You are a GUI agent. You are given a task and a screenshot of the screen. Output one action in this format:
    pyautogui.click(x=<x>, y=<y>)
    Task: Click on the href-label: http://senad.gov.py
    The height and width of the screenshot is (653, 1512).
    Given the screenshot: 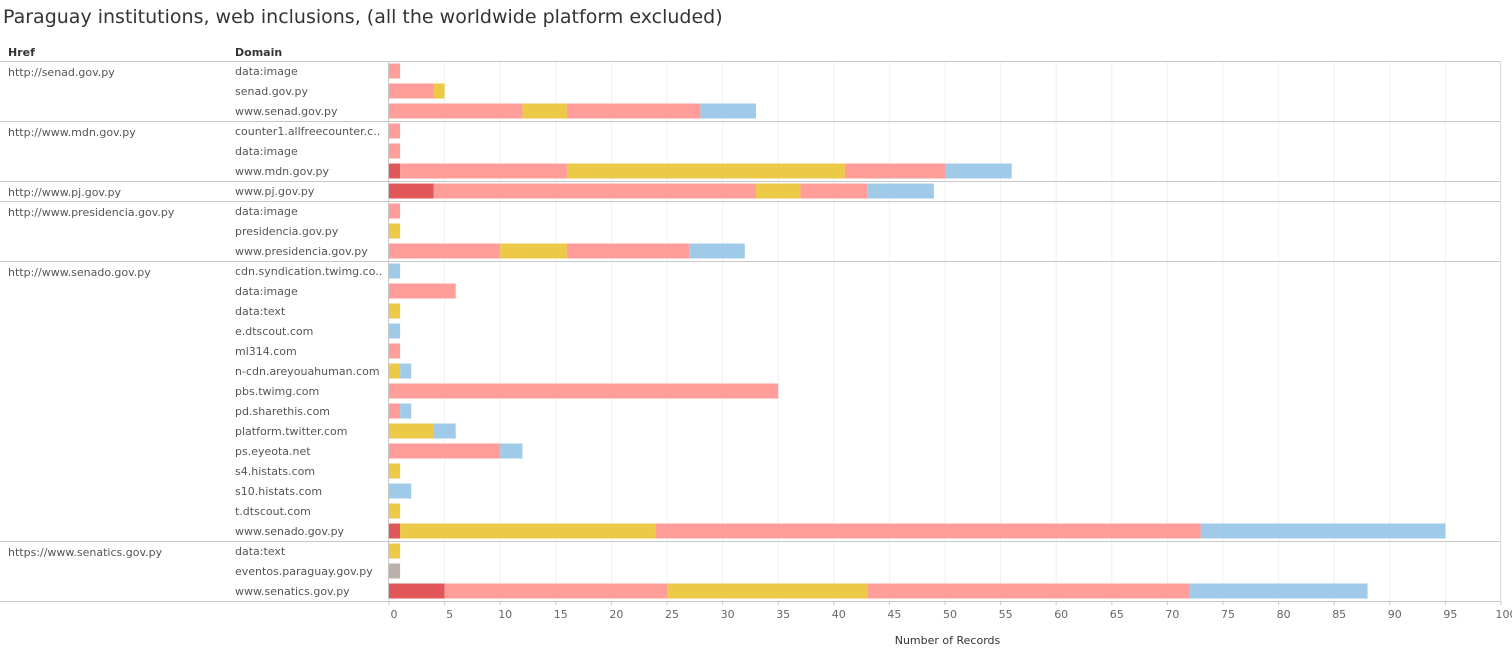 What is the action you would take?
    pyautogui.click(x=61, y=72)
    